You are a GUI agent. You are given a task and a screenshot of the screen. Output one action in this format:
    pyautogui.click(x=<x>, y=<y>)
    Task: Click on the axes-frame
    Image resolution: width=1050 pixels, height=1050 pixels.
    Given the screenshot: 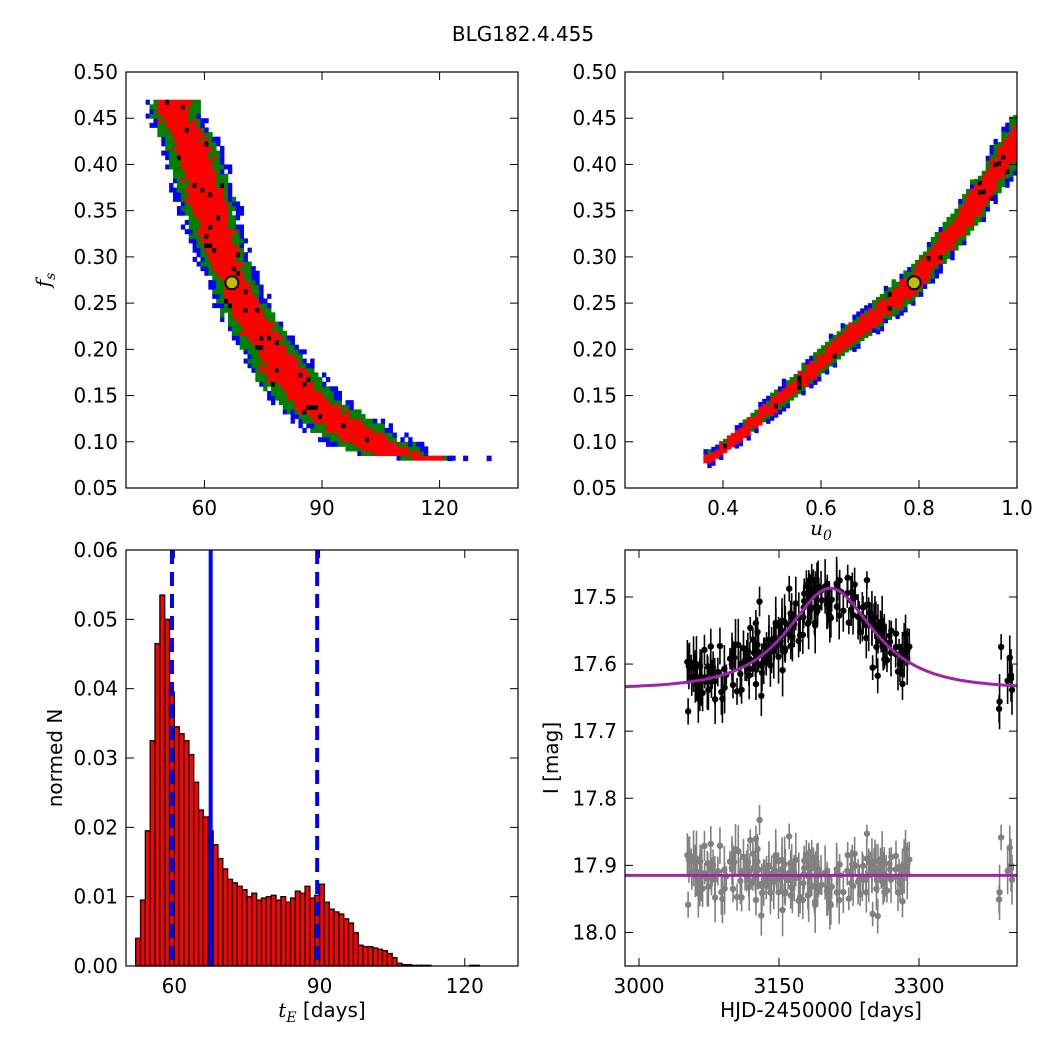 What is the action you would take?
    pyautogui.click(x=322, y=758)
    